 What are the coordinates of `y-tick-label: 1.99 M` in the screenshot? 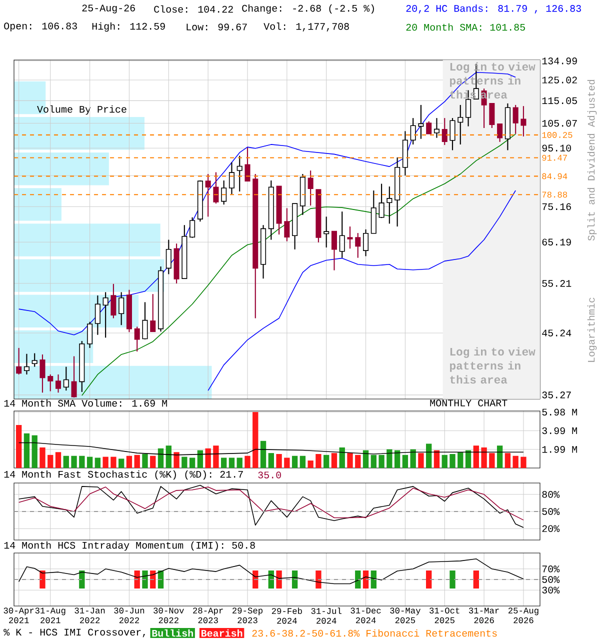 It's located at (559, 449).